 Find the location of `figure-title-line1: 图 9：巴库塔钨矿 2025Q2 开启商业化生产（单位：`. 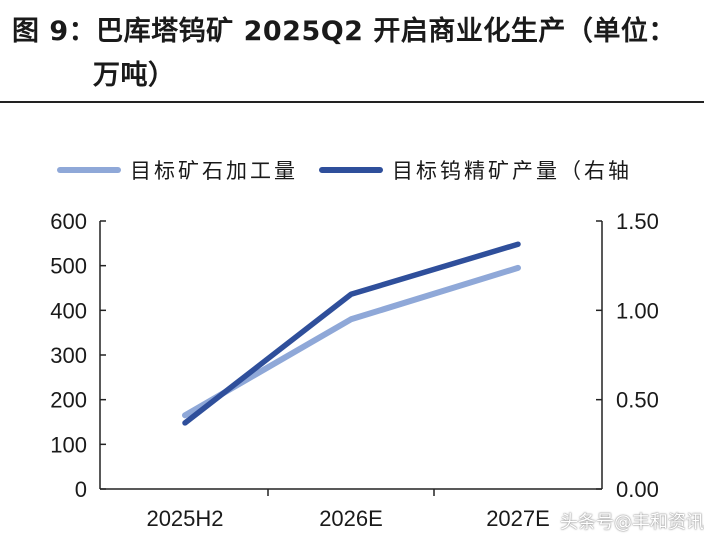

figure-title-line1: 图 9：巴库塔钨矿 2025Q2 开启商业化生产（单位： is located at coordinates (344, 31).